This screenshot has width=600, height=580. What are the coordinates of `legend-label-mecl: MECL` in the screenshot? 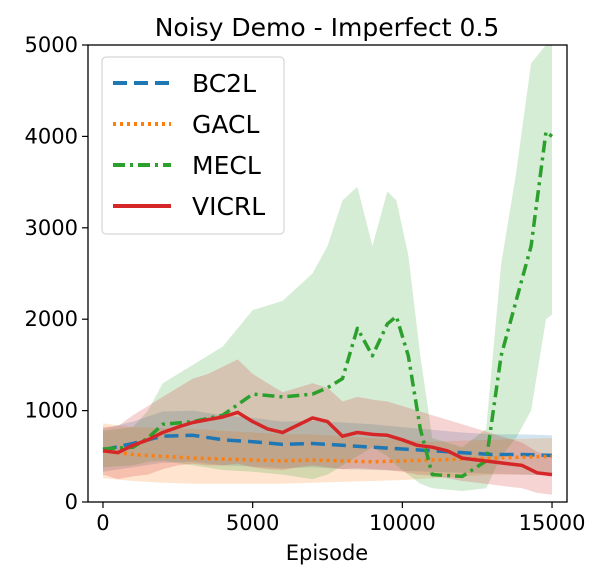 It's located at (226, 165).